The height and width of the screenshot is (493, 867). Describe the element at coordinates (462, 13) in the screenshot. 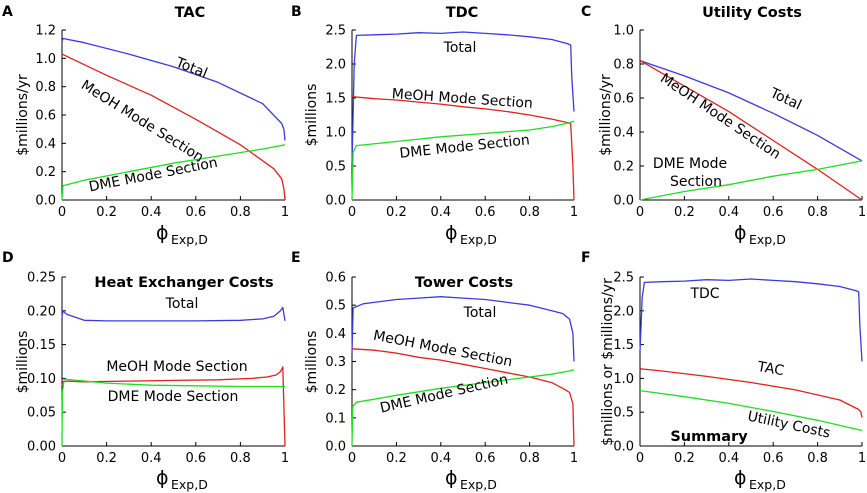

I see `panel-title: TDC` at that location.